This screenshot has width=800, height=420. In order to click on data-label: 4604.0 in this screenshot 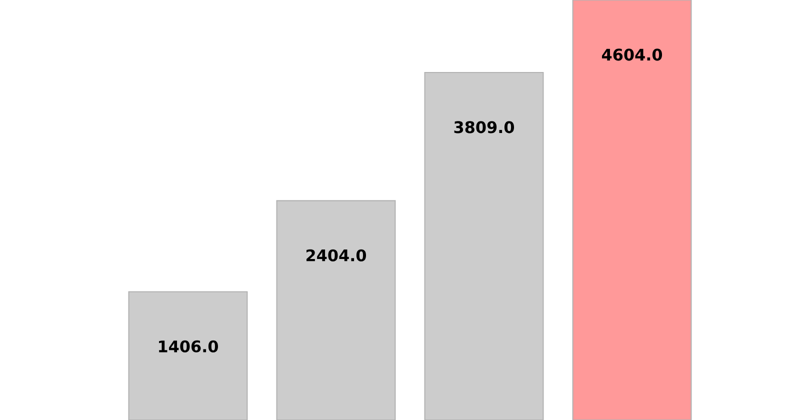, I will do `click(632, 54)`.